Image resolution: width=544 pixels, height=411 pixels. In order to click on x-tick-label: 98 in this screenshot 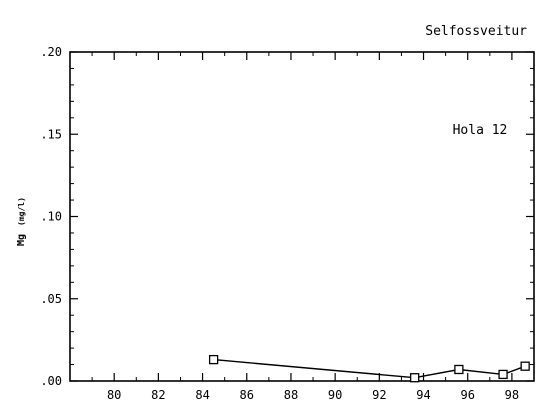, I will do `click(512, 395)`.